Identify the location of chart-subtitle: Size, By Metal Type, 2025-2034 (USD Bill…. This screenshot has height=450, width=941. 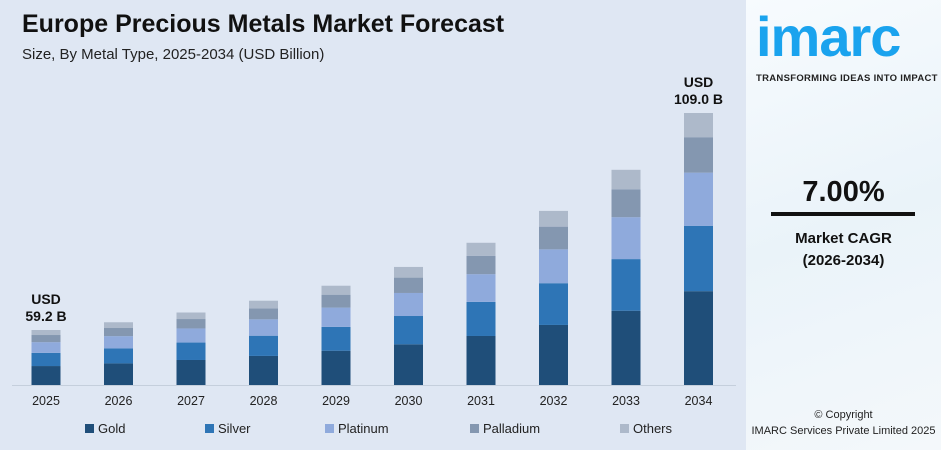
(173, 54).